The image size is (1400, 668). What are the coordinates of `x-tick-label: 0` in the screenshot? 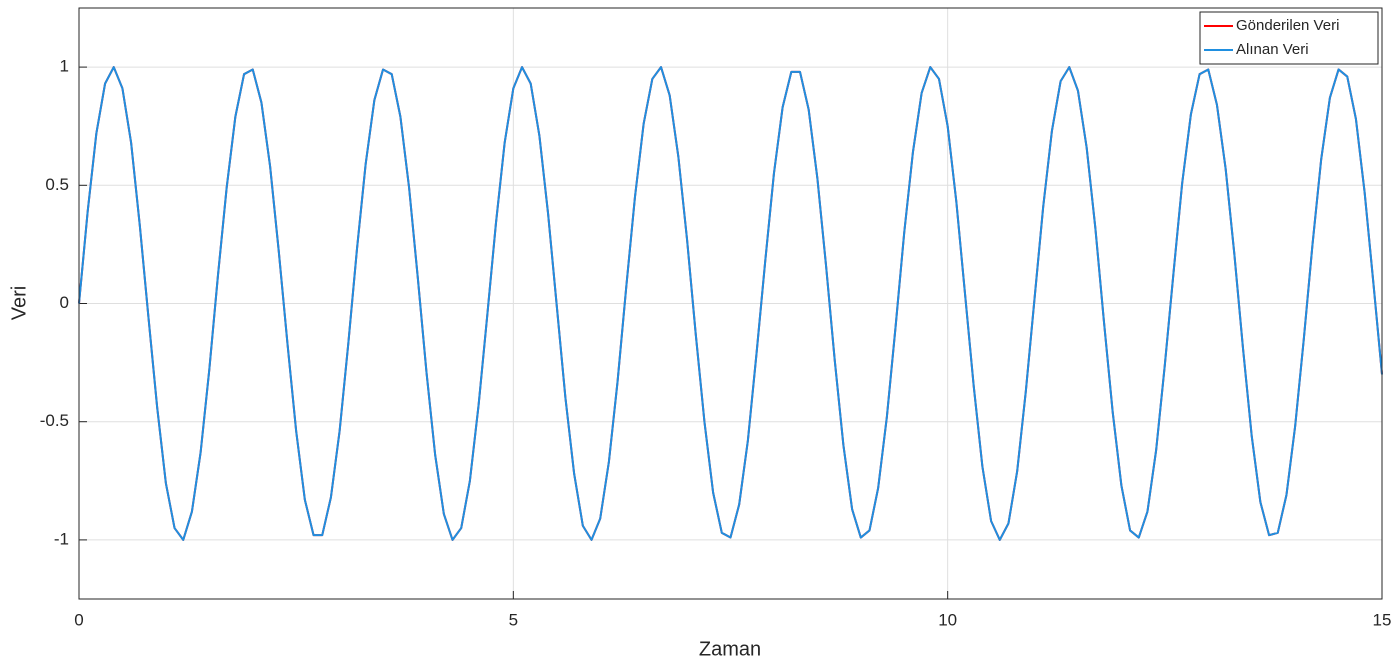 It's located at (78, 619).